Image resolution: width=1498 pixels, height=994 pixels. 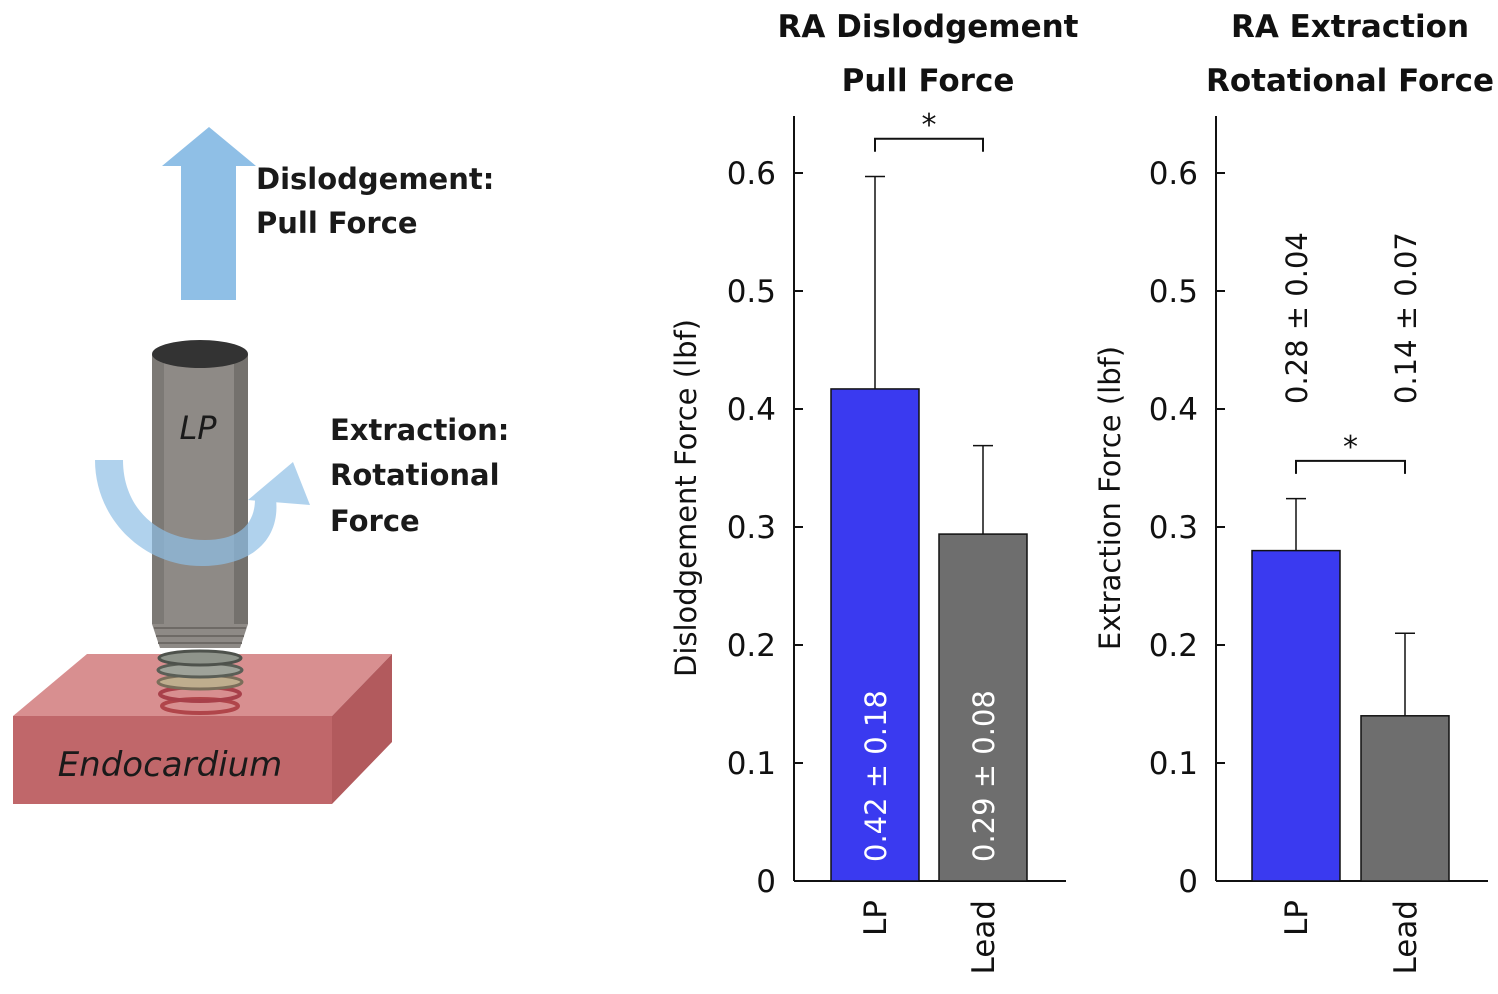 I want to click on device-top, so click(x=200, y=354).